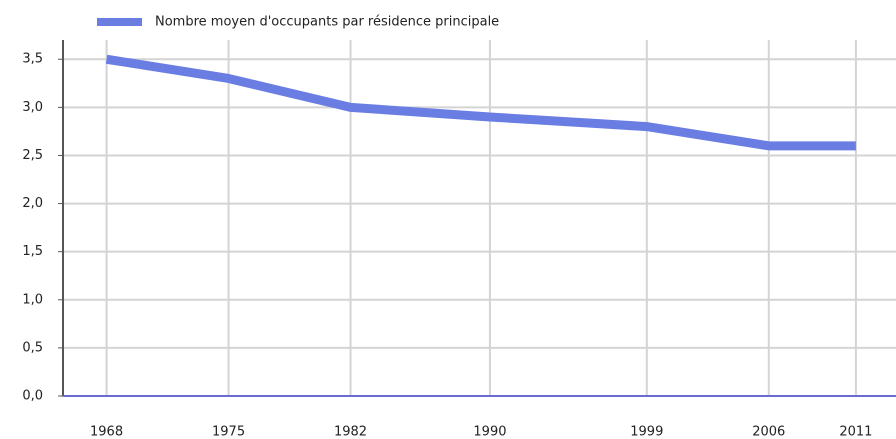 The image size is (896, 439). Describe the element at coordinates (32, 155) in the screenshot. I see `y-tick-label: 2,5` at that location.